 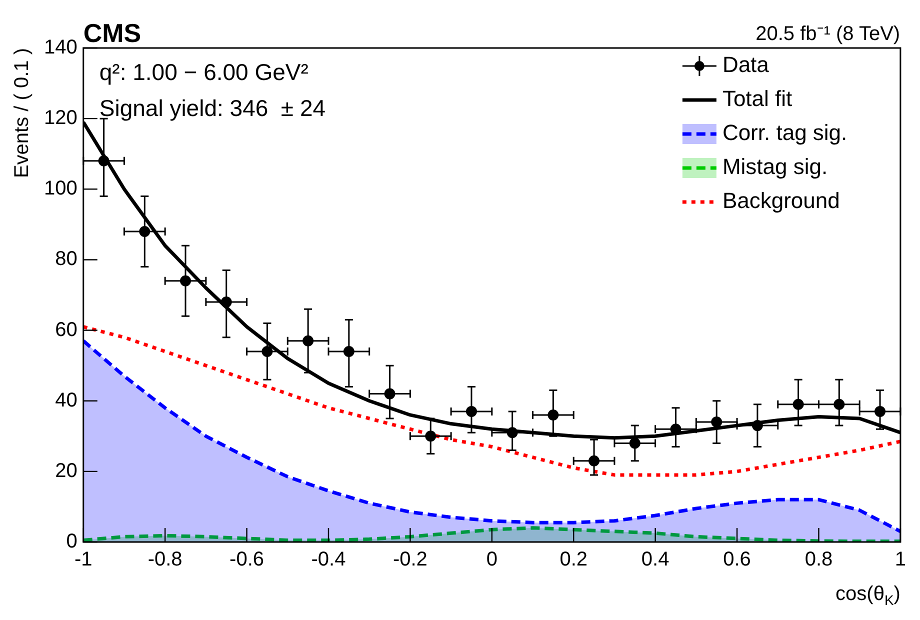 I want to click on y-tick-label: 40, so click(x=66, y=400).